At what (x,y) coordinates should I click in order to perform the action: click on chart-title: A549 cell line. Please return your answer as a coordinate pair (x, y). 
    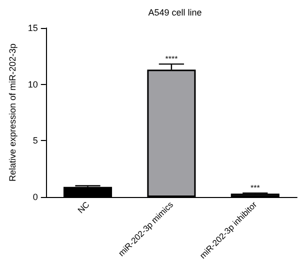
    Looking at the image, I should click on (175, 13).